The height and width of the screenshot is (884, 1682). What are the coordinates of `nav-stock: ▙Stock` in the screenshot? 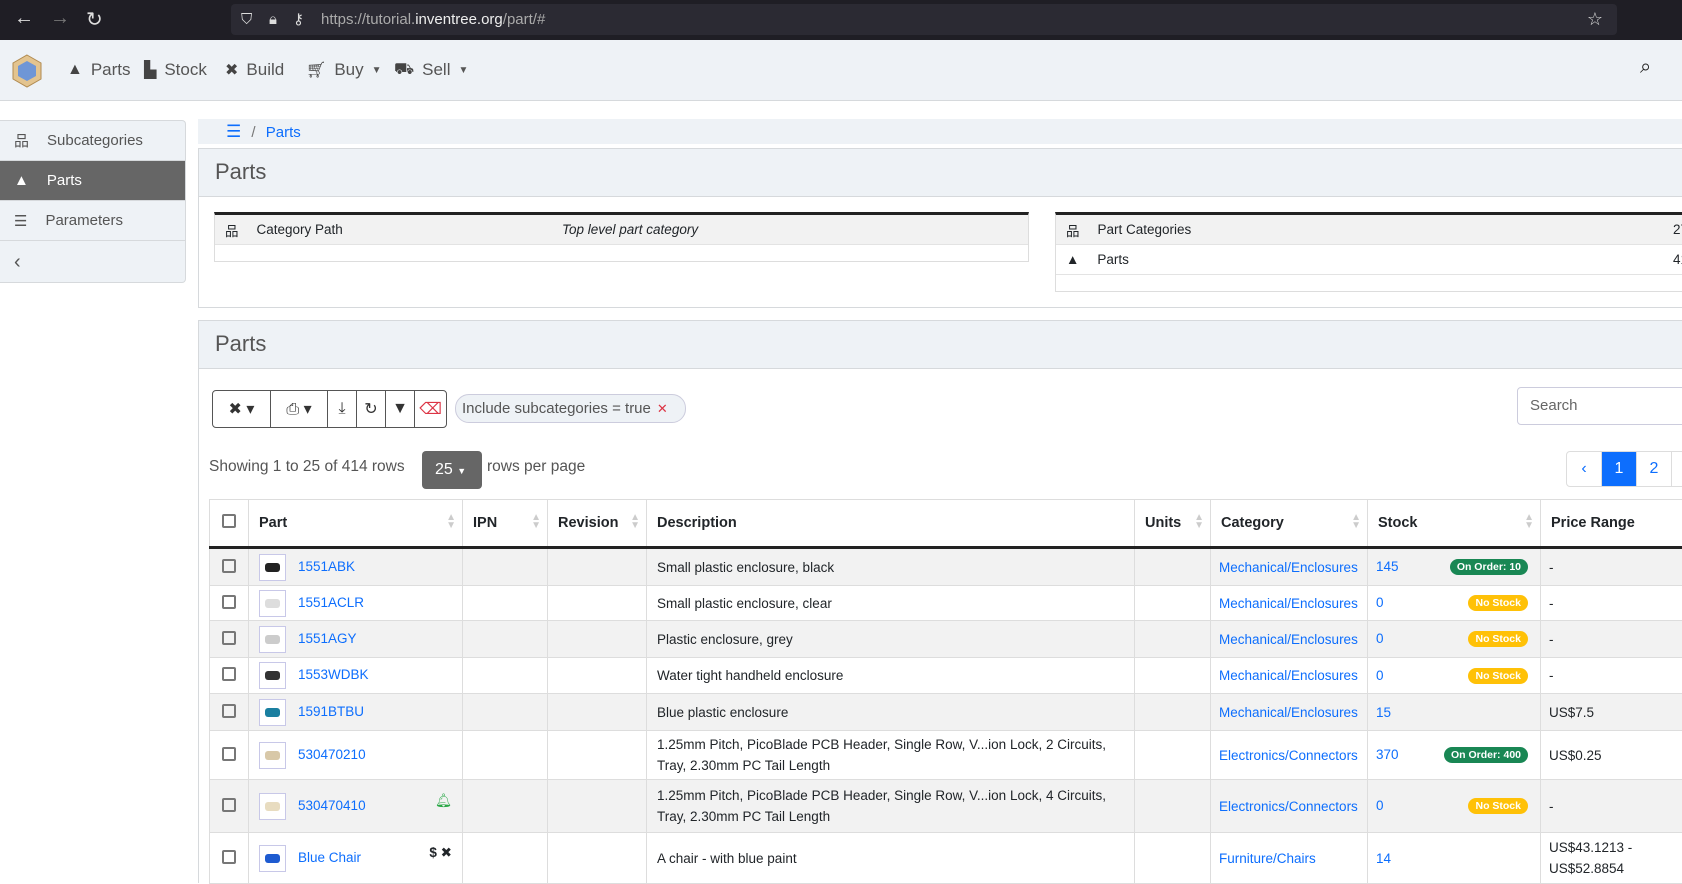 It's located at (175, 70).